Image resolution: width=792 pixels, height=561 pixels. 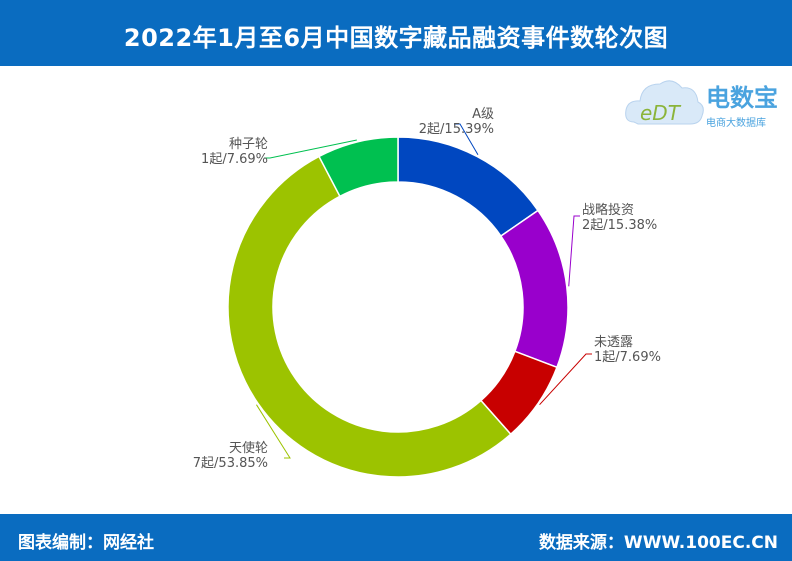 I want to click on slice-value-1: 2起/15.39%, so click(x=456, y=129).